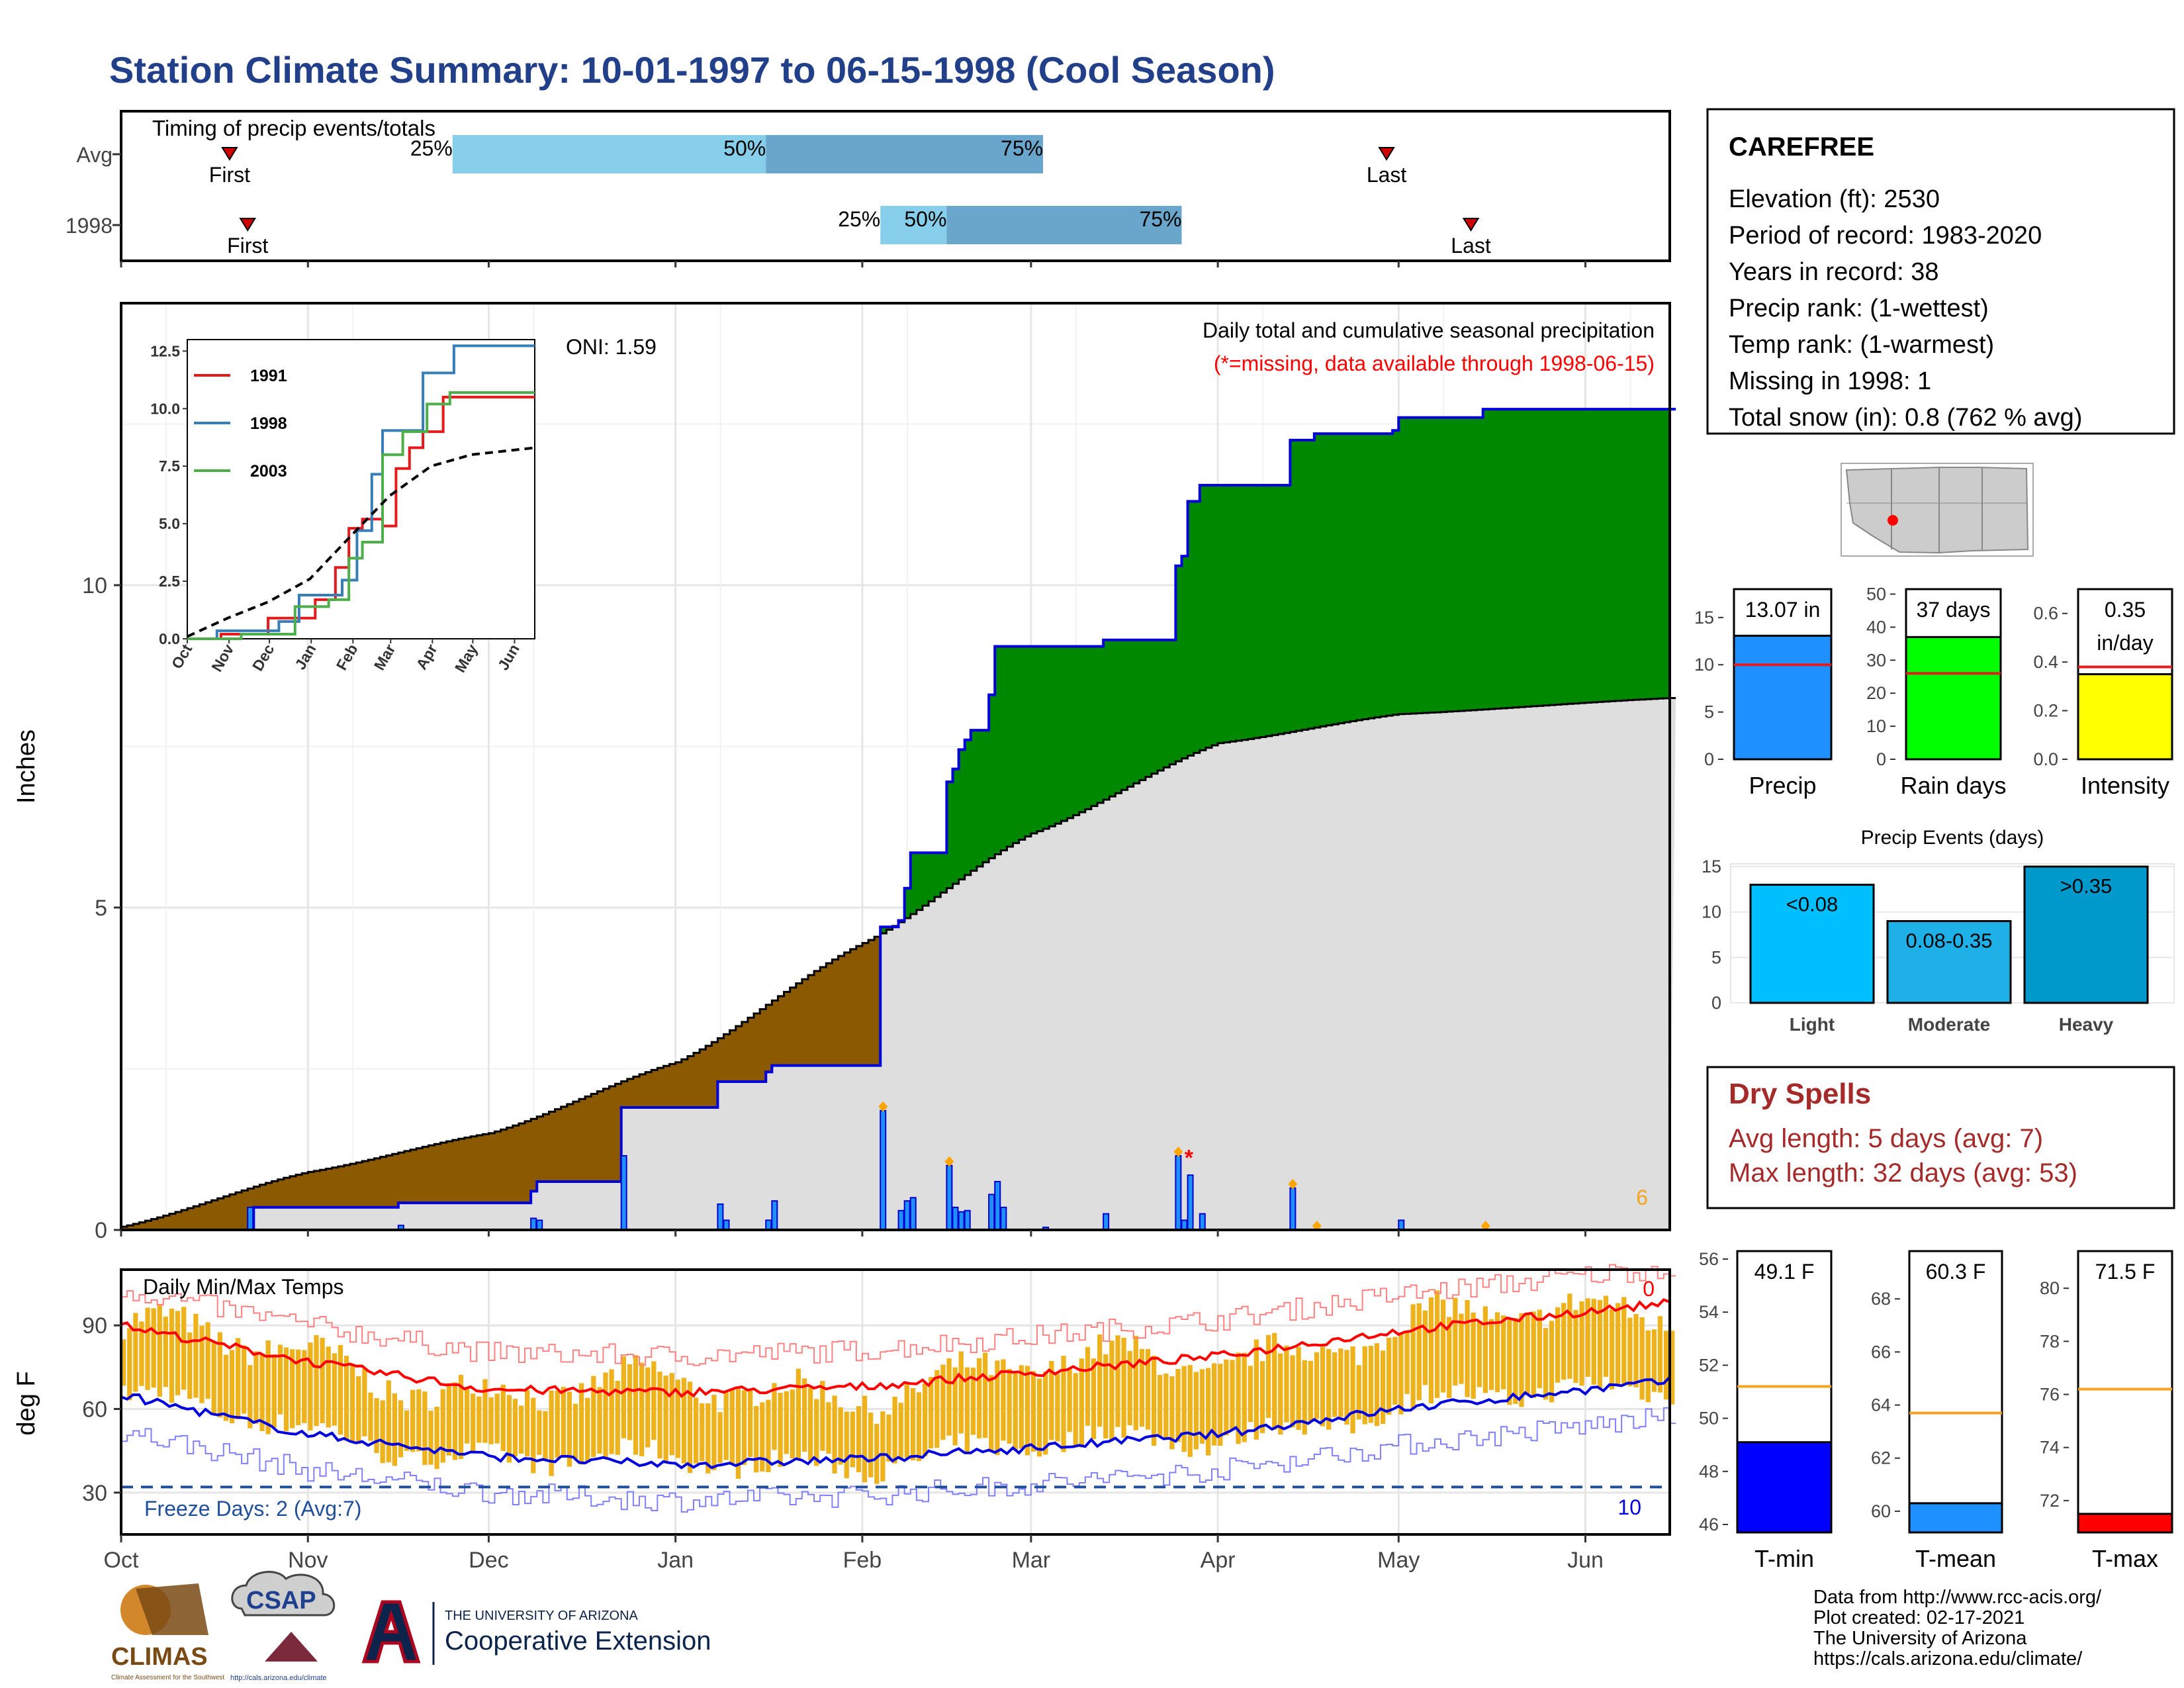 The width and height of the screenshot is (2184, 1688). I want to click on tmean-value-label: 60.3 F, so click(1956, 1272).